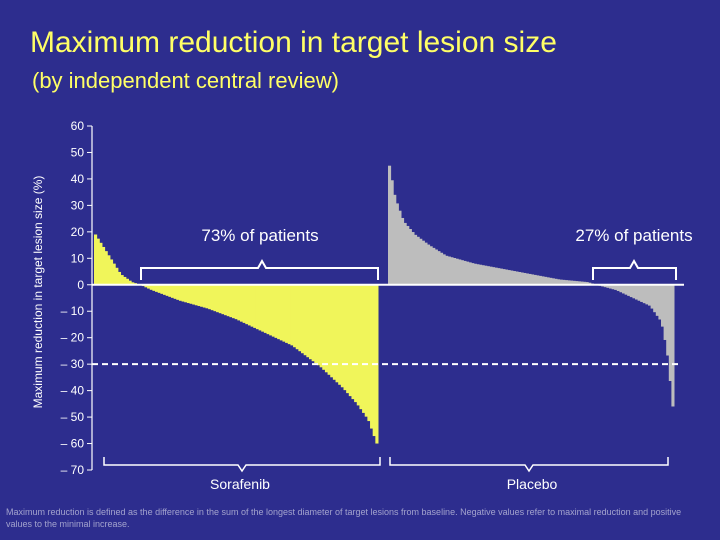  What do you see at coordinates (73, 364) in the screenshot?
I see `y-tick-label: – 30` at bounding box center [73, 364].